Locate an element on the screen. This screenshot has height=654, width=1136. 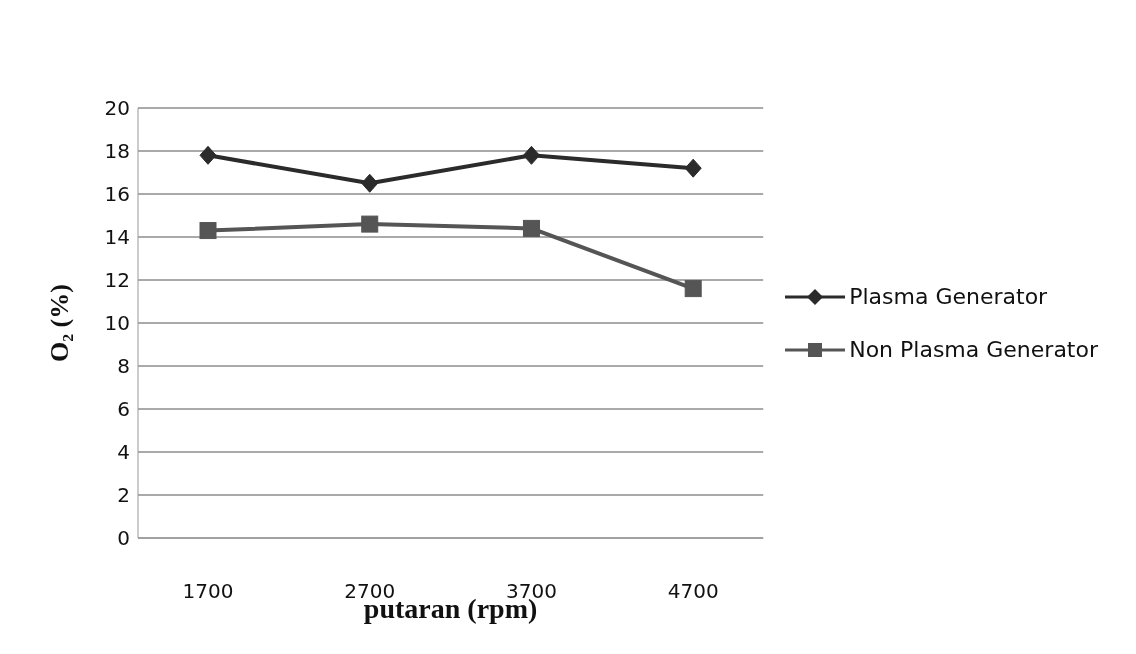
x-tick-label: 1700 is located at coordinates (208, 591).